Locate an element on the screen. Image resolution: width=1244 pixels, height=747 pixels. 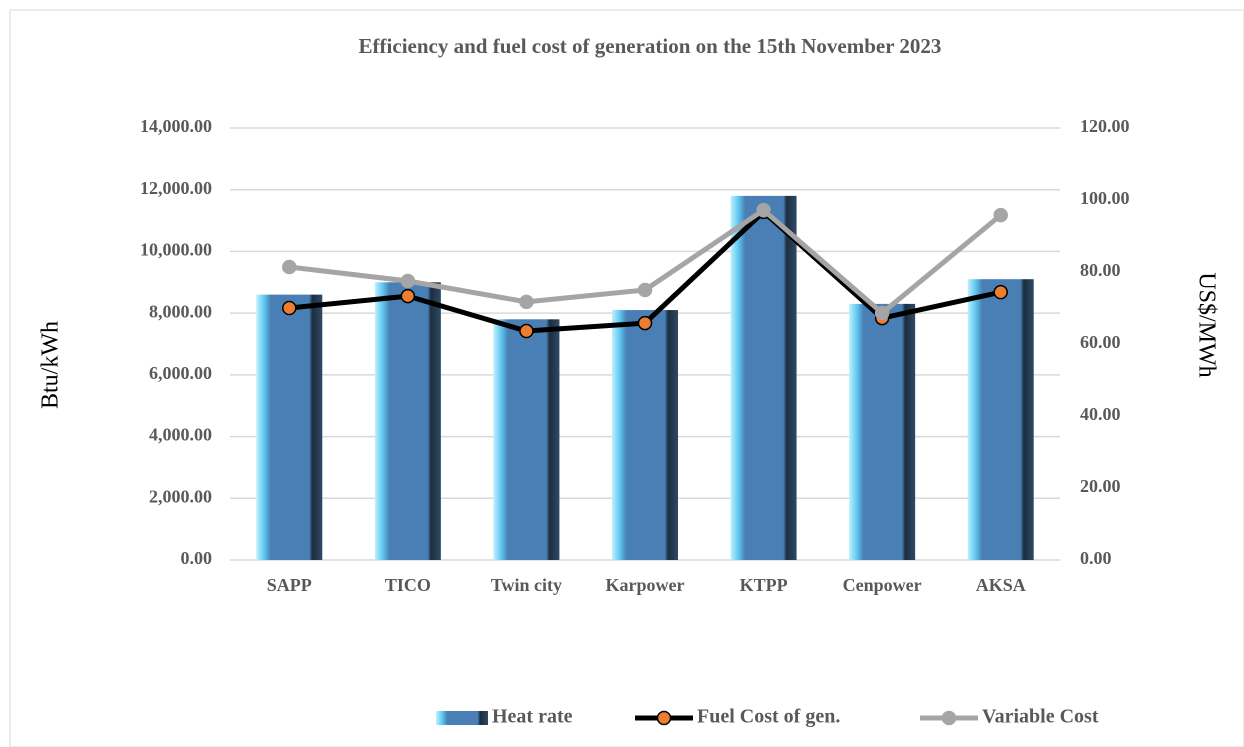
y-tick-label: 2,000.00 is located at coordinates (180, 496).